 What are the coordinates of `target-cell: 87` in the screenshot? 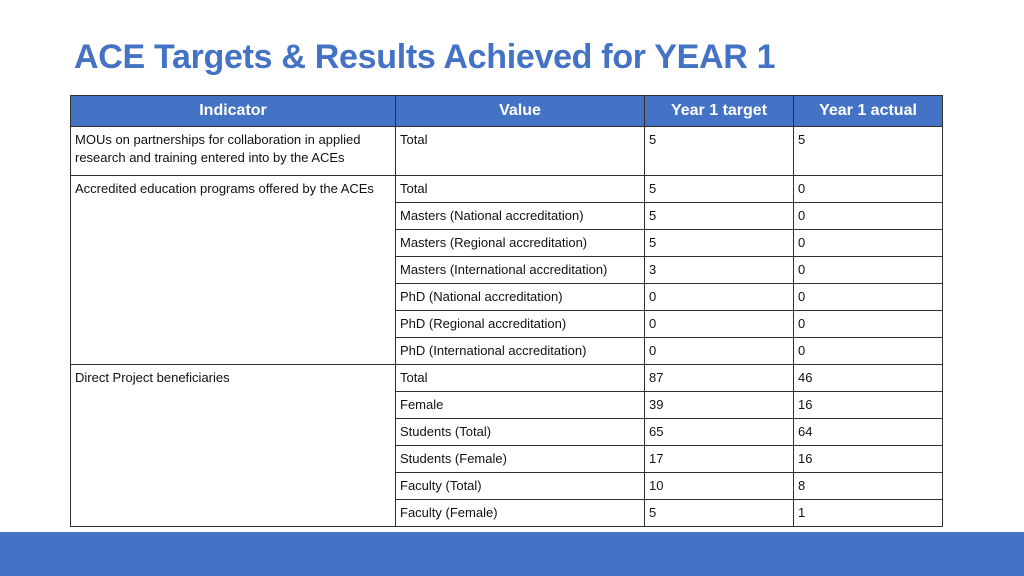 It's located at (719, 378).